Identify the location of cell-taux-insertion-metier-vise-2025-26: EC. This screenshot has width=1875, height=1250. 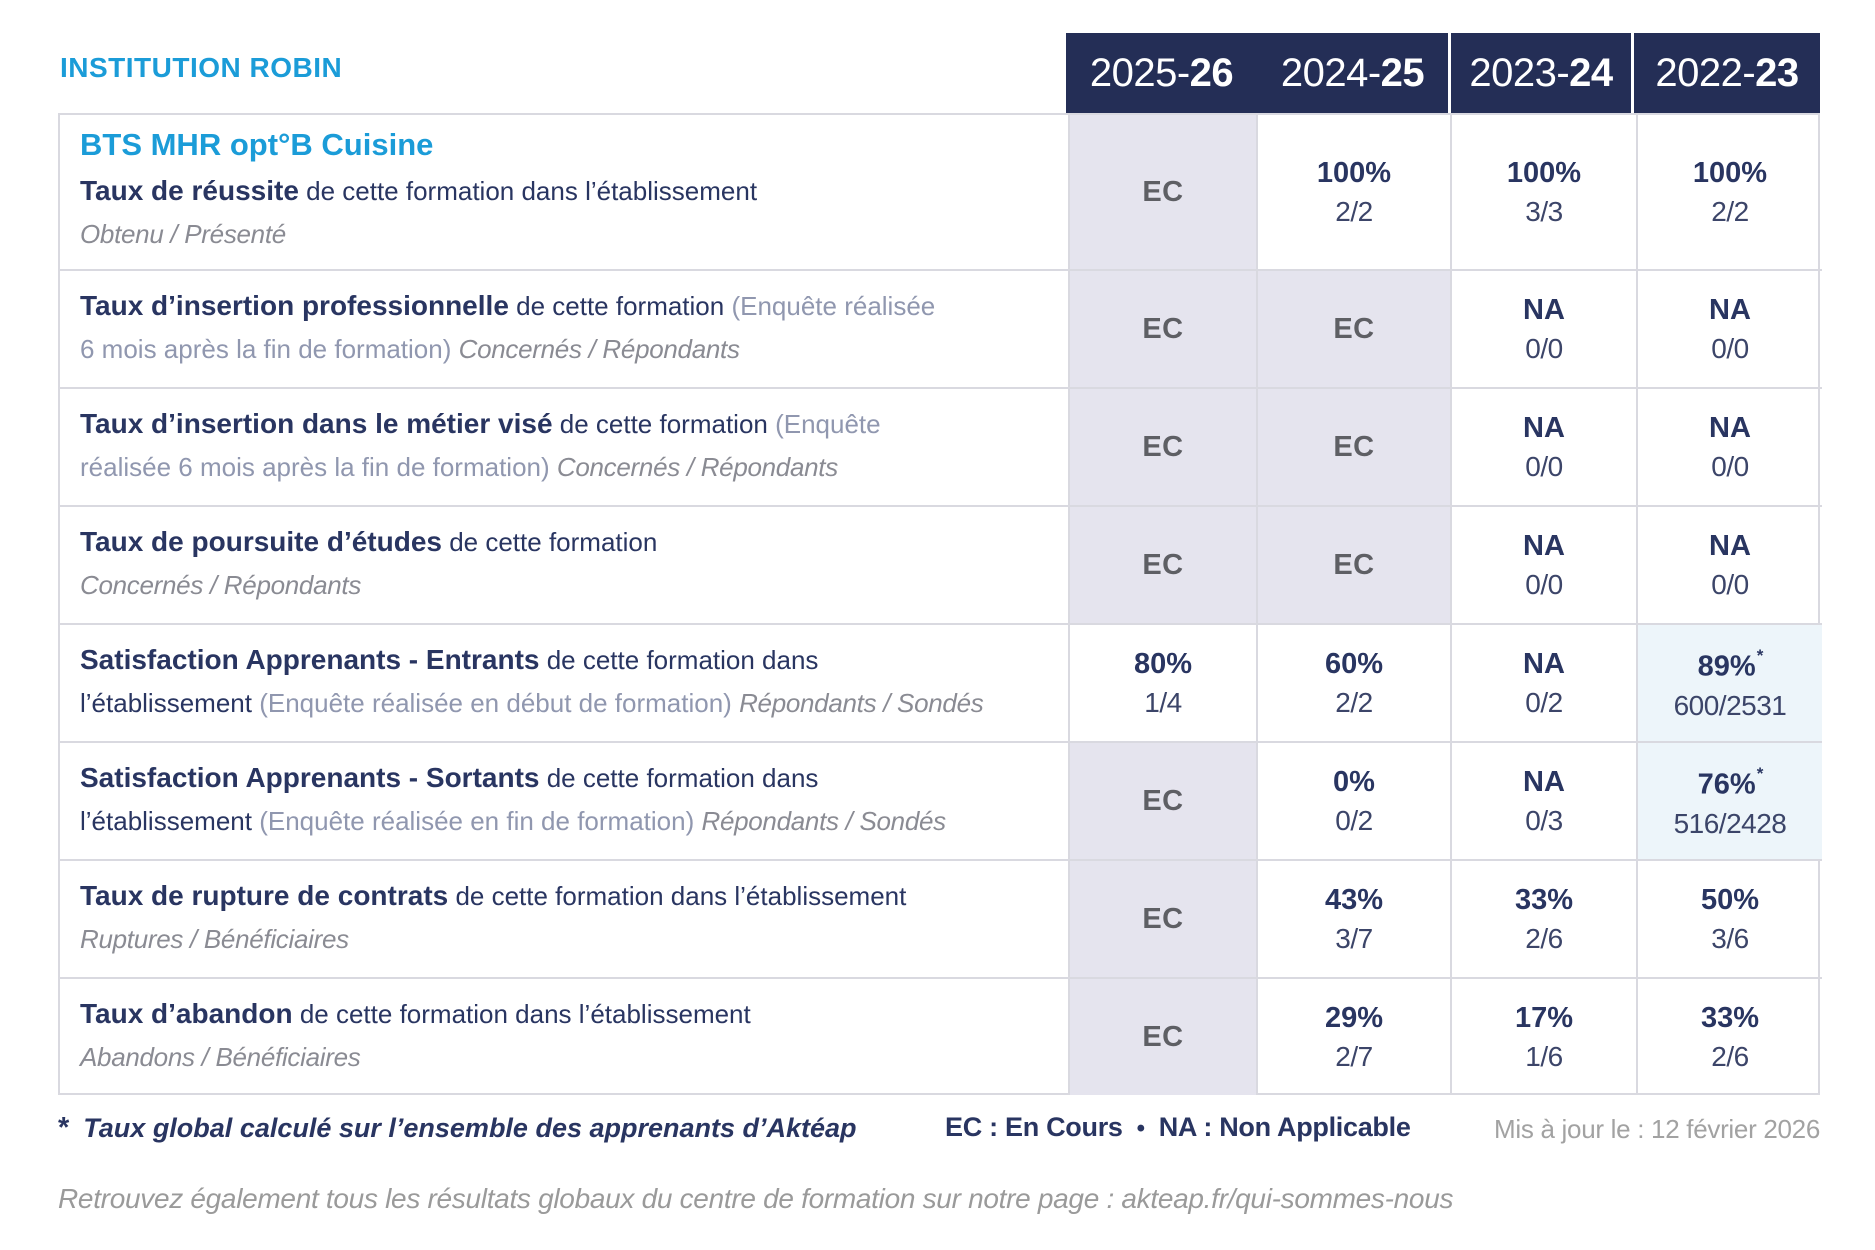
(1162, 446).